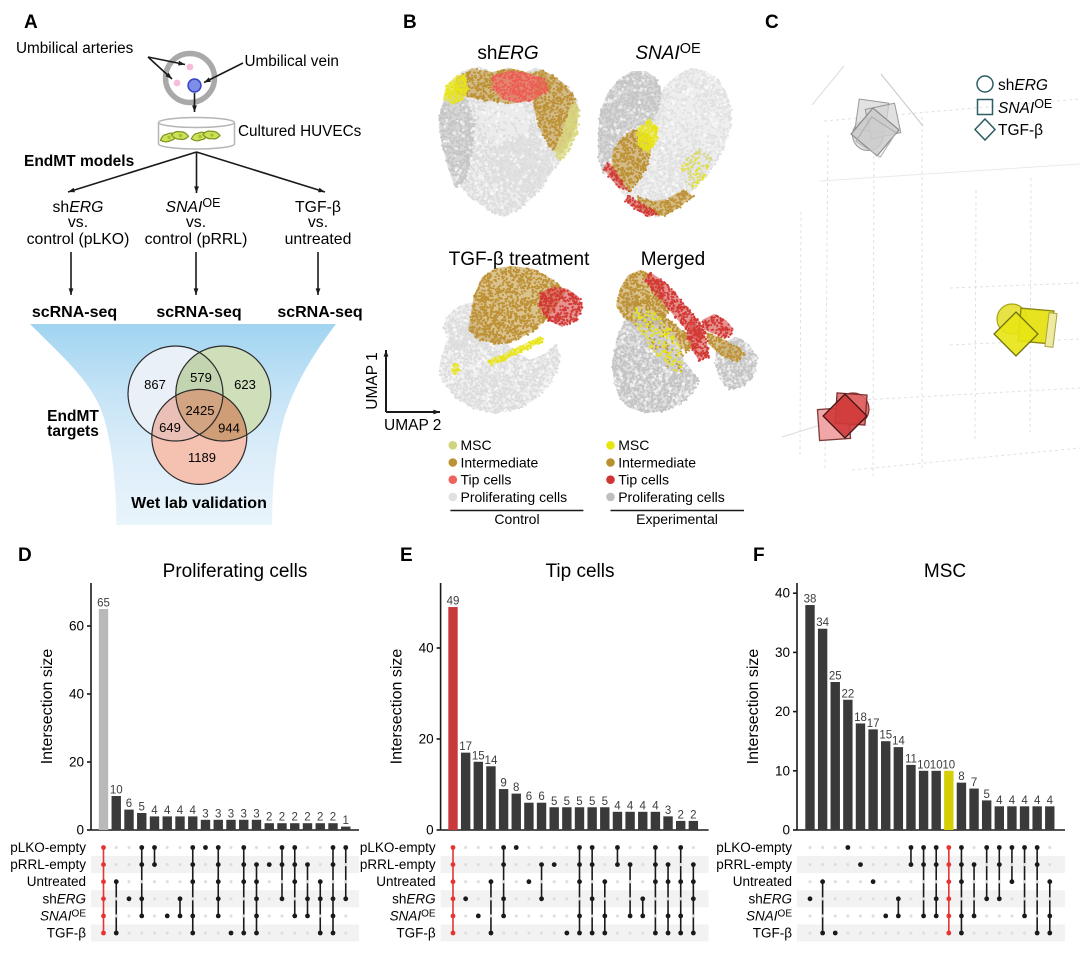 The height and width of the screenshot is (955, 1080). What do you see at coordinates (772, 22) in the screenshot?
I see `svg-text: C` at bounding box center [772, 22].